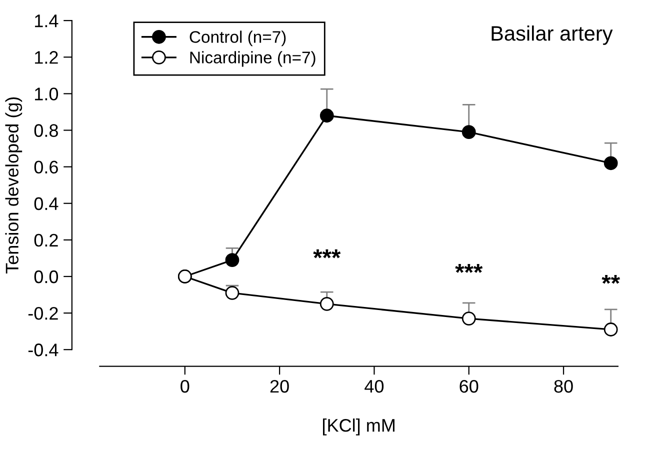 The image size is (656, 457). I want to click on x-tick-label: 60, so click(469, 386).